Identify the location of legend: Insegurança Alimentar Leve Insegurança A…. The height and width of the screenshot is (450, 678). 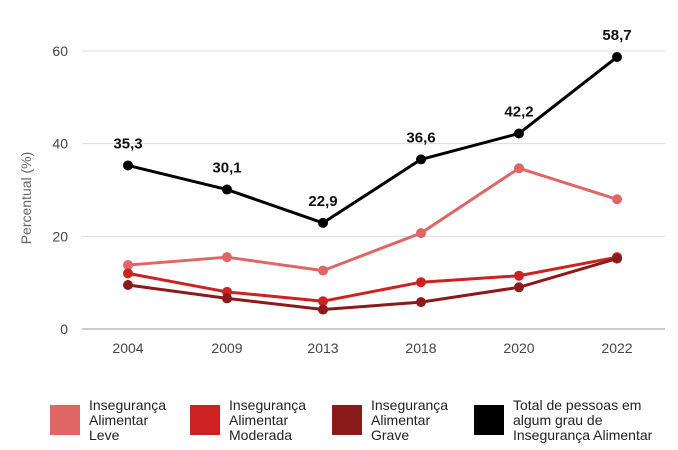
(339, 423).